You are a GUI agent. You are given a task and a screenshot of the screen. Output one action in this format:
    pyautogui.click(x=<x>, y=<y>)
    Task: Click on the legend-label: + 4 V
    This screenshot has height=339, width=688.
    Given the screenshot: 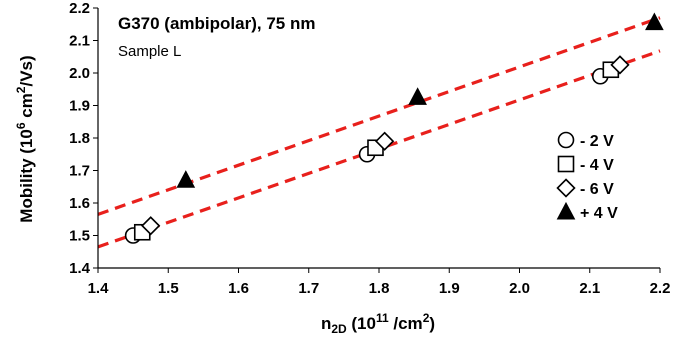 What is the action you would take?
    pyautogui.click(x=599, y=213)
    